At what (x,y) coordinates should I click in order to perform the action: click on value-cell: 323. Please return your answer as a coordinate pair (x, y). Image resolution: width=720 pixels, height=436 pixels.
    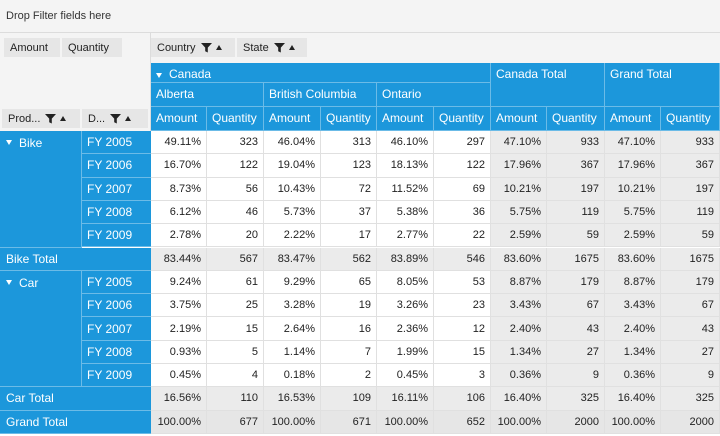
    Looking at the image, I should click on (235, 143).